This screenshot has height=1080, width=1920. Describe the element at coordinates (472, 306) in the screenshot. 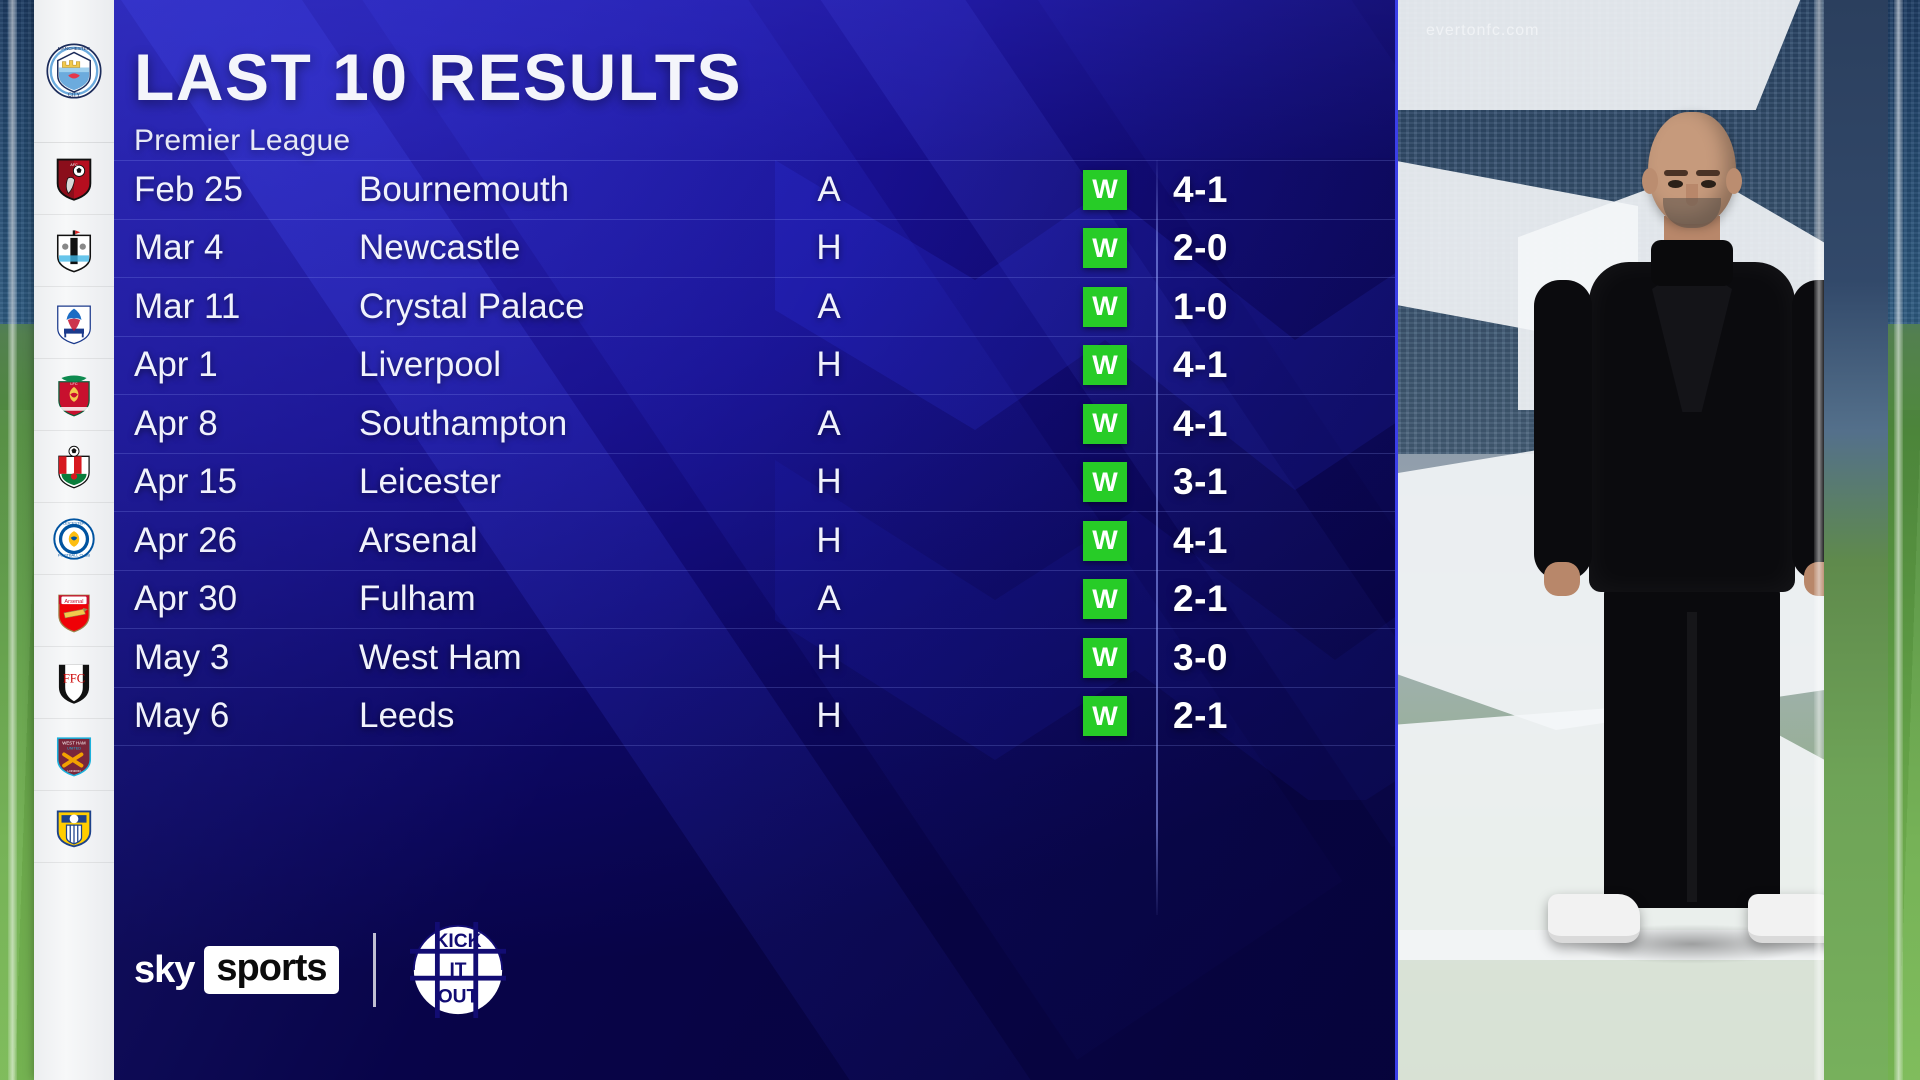

I see `cell-opponent: Crystal Palace` at that location.